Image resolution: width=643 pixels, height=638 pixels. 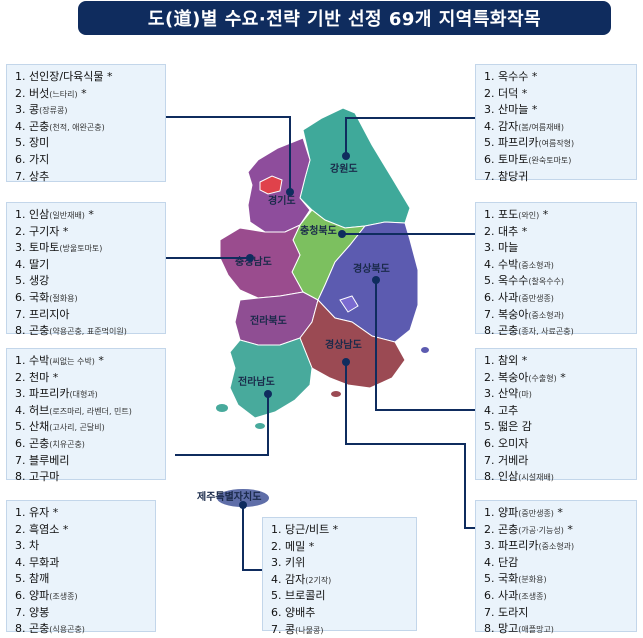 I want to click on crop-item: 2. 더덕 *, so click(x=560, y=94).